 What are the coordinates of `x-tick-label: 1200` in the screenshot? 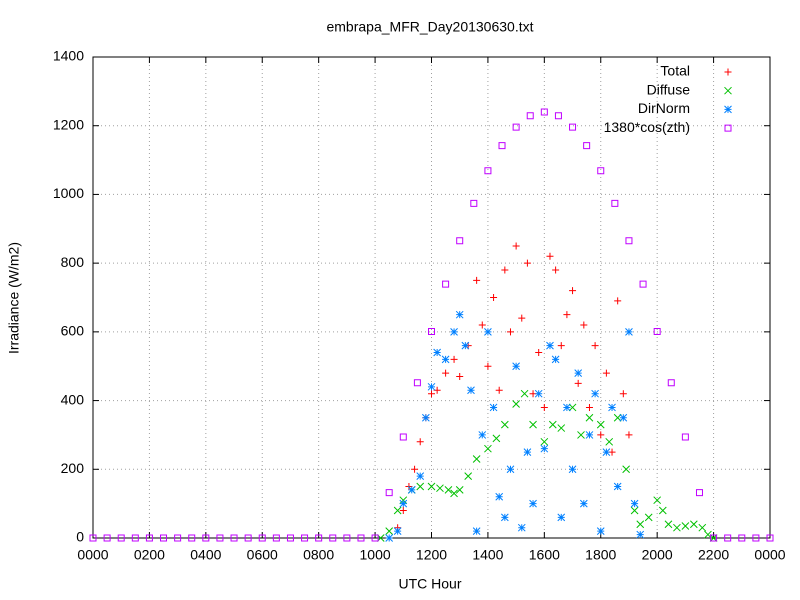 It's located at (431, 555).